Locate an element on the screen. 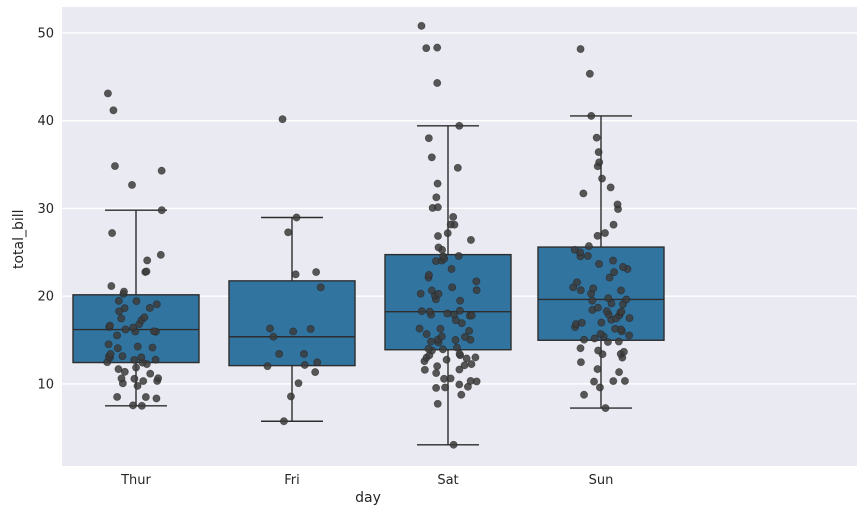 This screenshot has width=866, height=508. x-tick-label: Thur is located at coordinates (135, 480).